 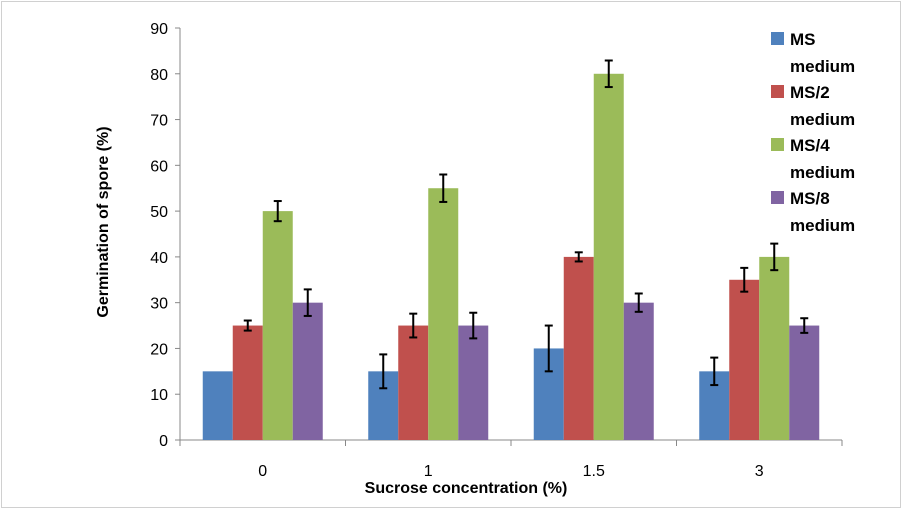 What do you see at coordinates (159, 121) in the screenshot?
I see `y-tick-label: 70` at bounding box center [159, 121].